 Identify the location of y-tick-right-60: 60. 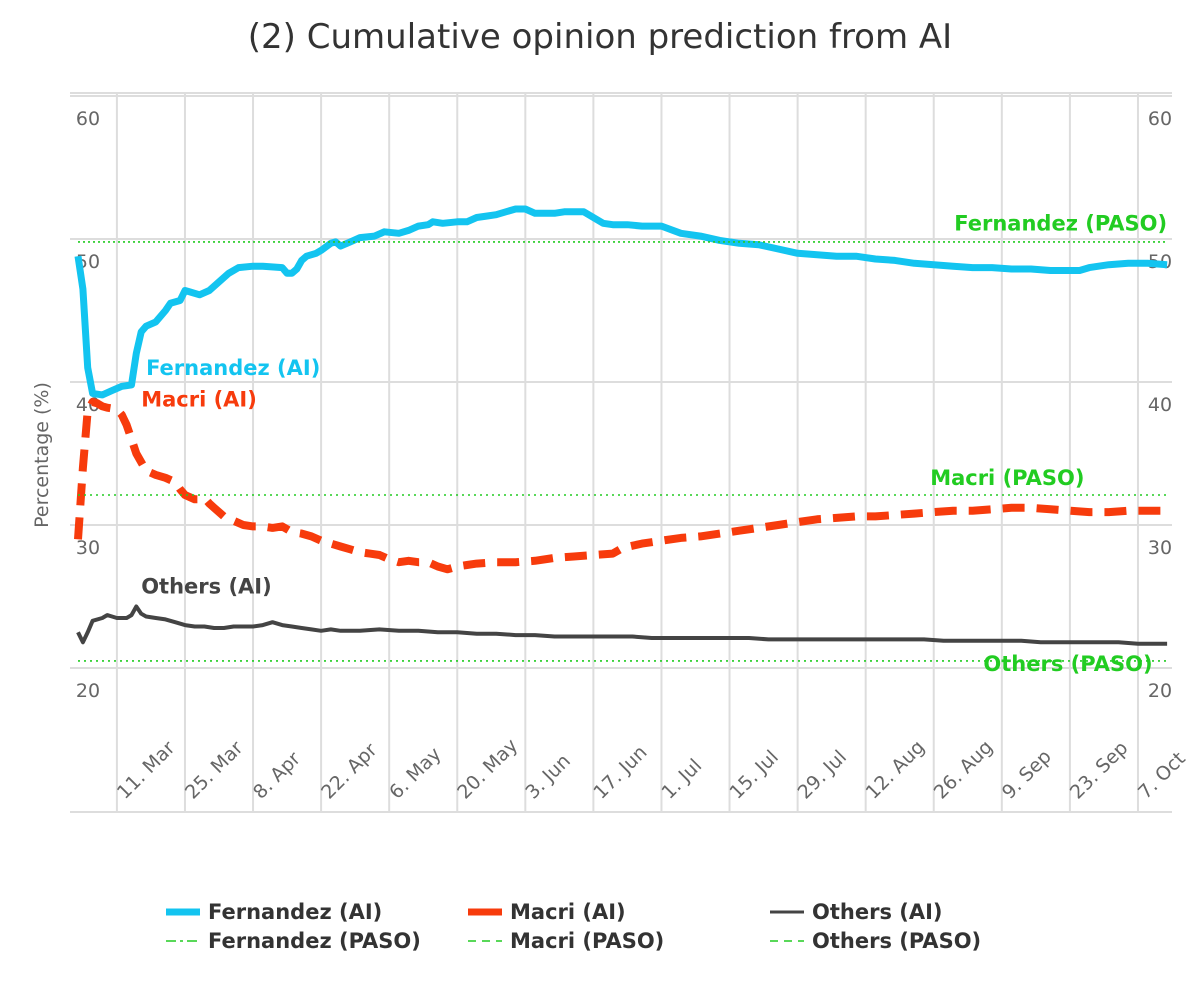
(1160, 119).